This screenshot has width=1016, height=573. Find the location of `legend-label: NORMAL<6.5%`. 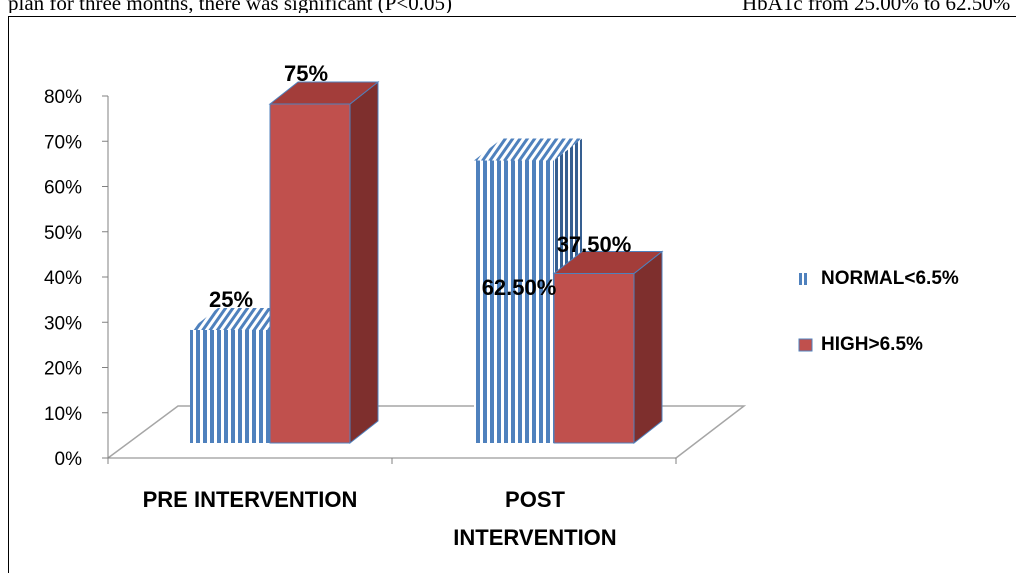

legend-label: NORMAL<6.5% is located at coordinates (890, 278).